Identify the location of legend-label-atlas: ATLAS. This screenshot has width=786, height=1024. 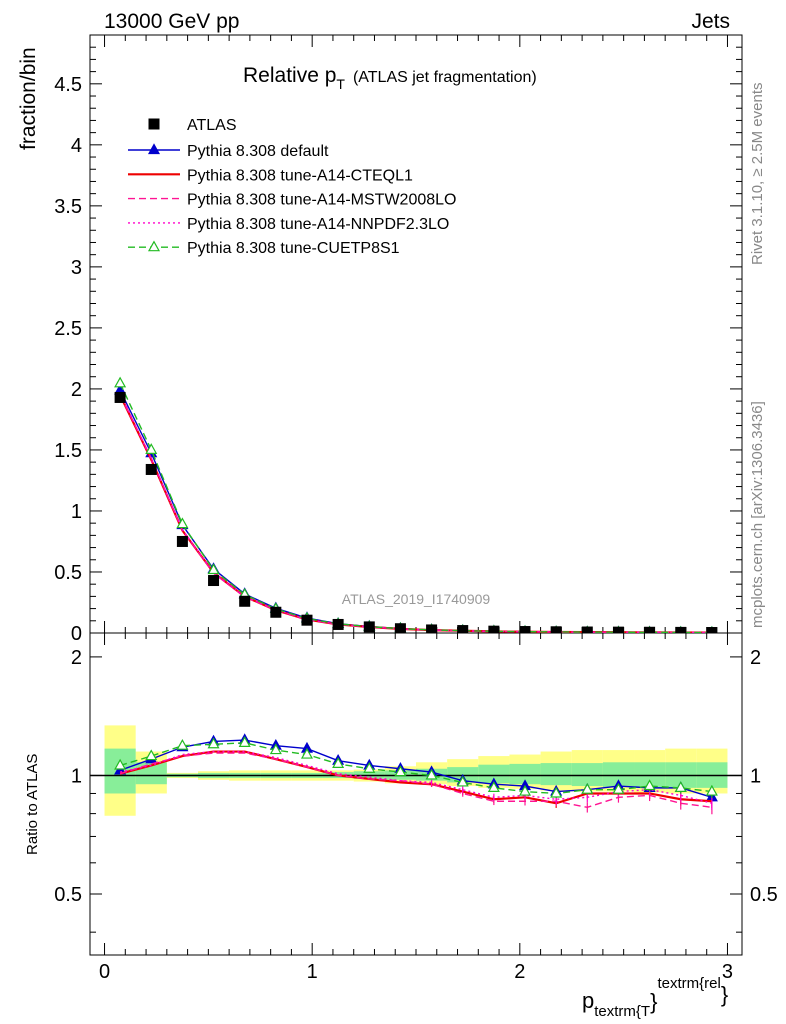
(212, 125).